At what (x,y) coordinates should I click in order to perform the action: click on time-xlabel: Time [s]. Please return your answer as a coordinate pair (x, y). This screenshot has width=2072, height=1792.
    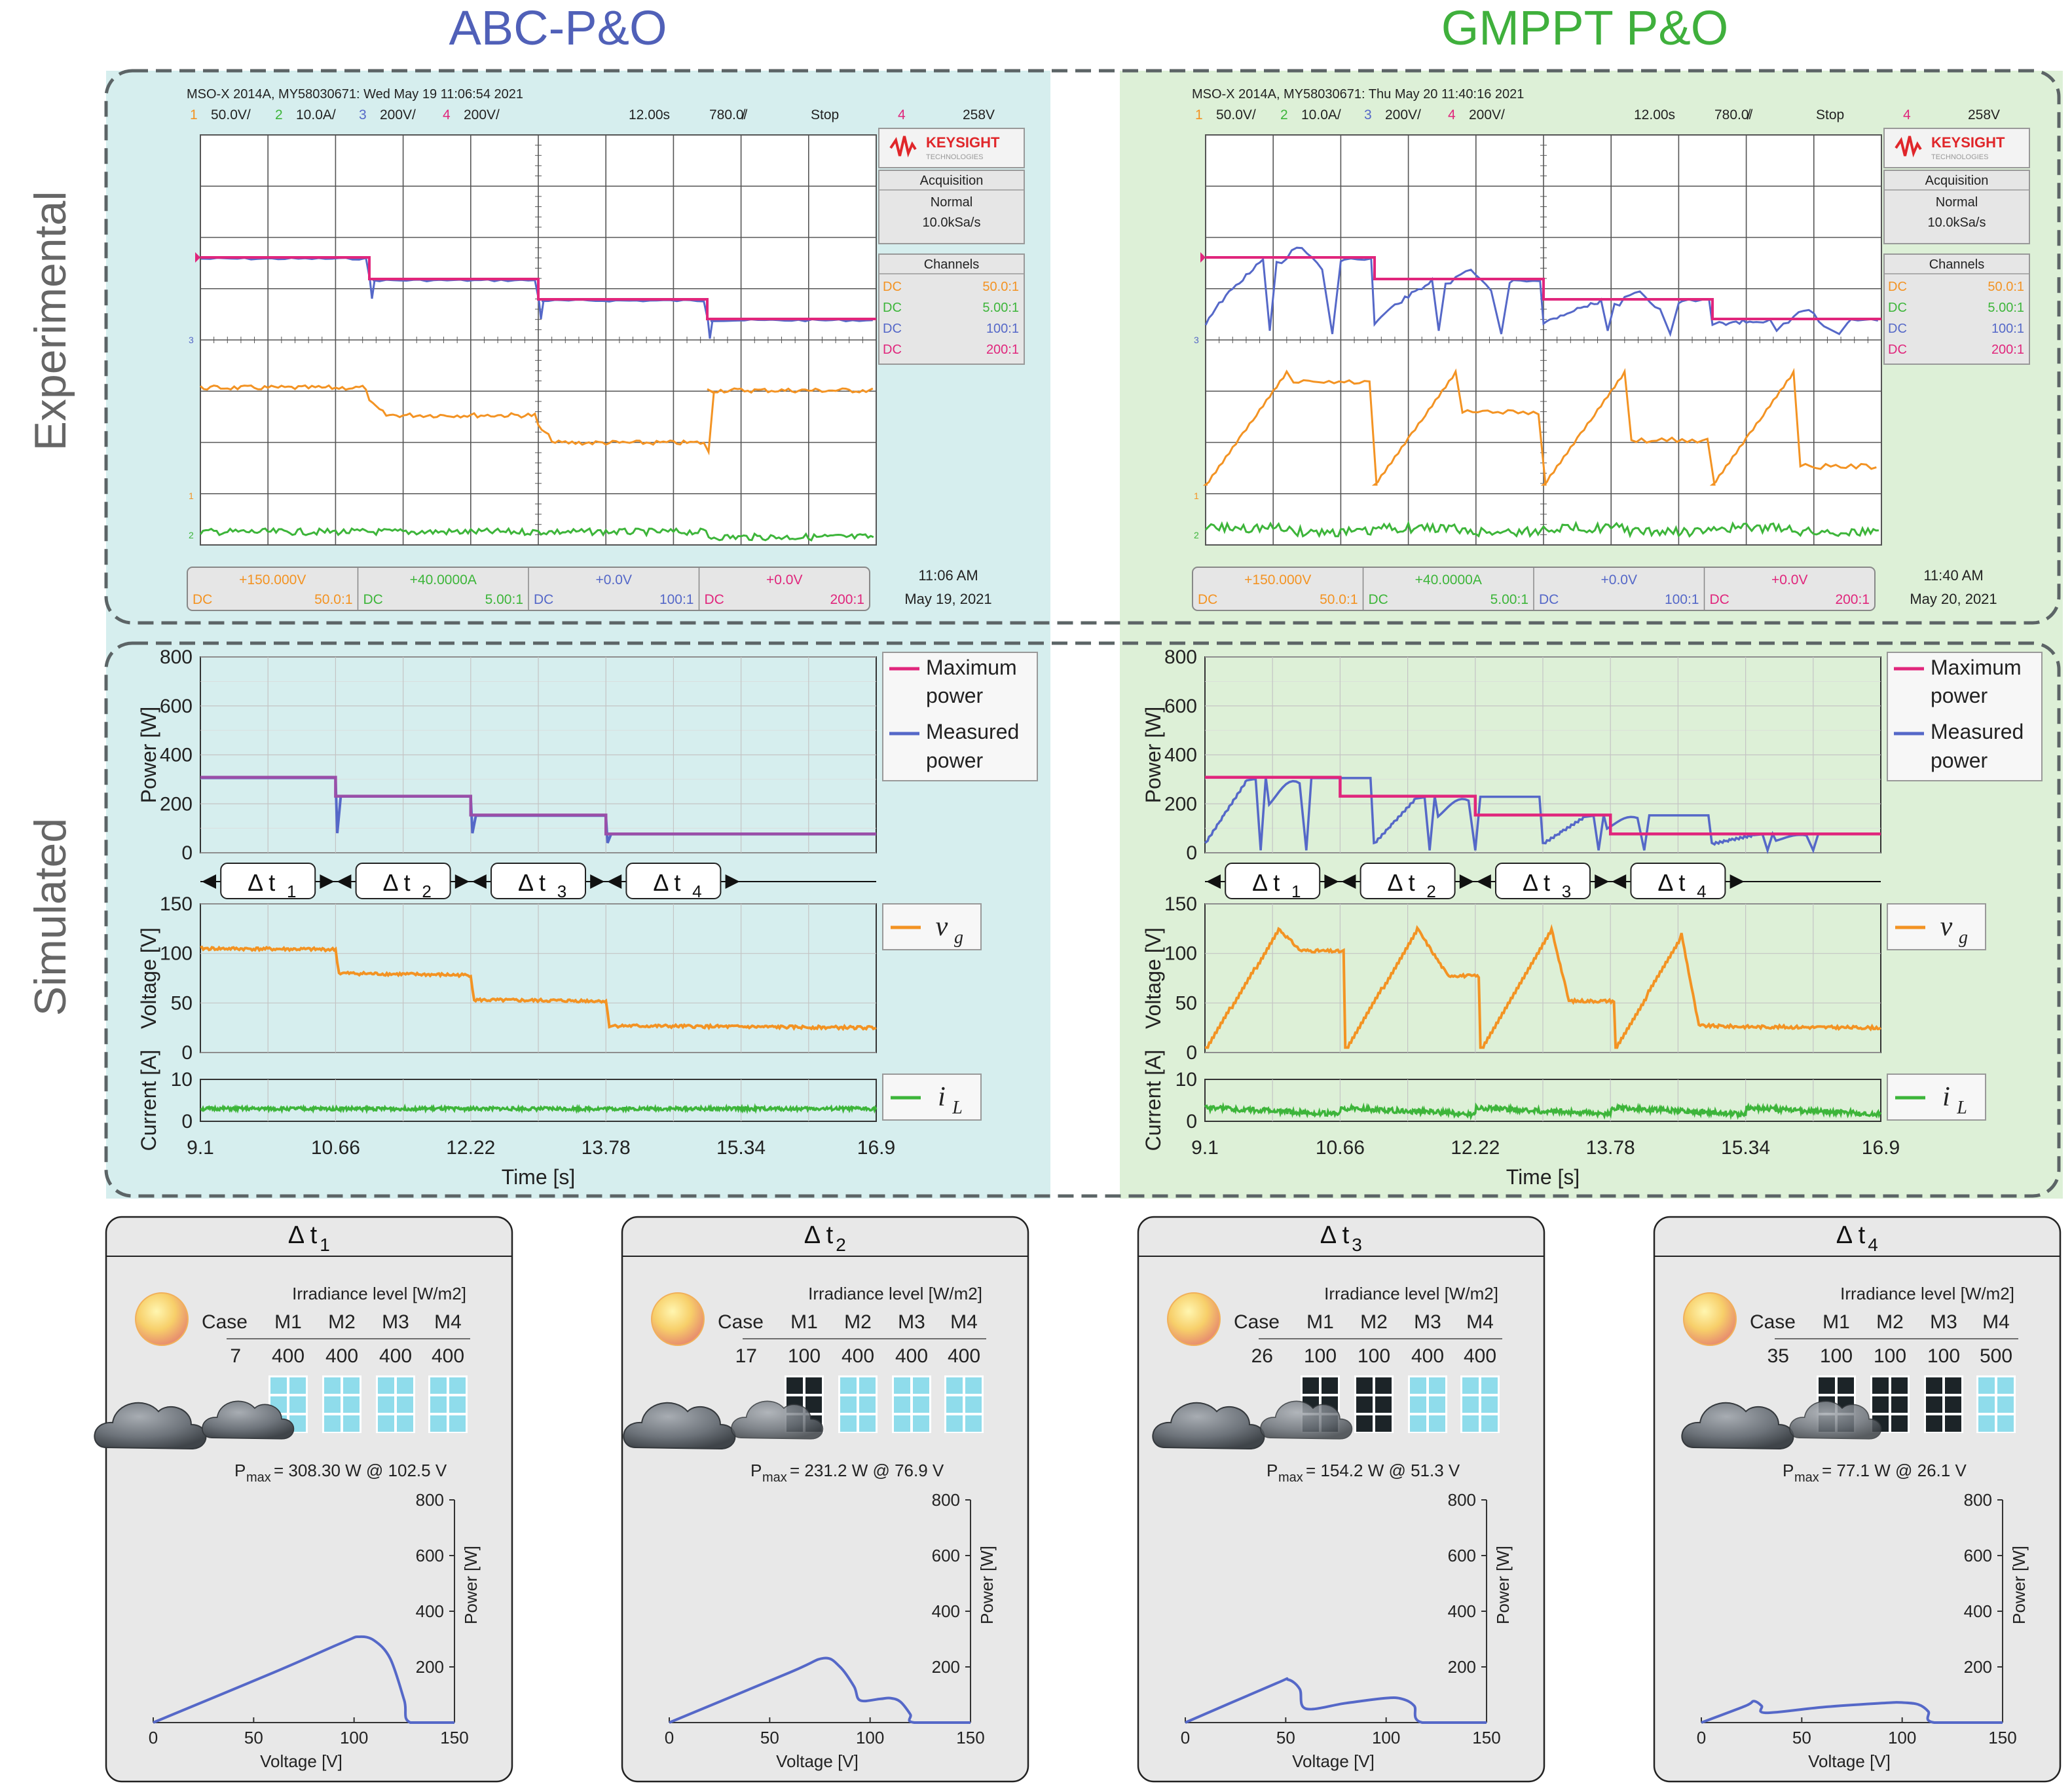
    Looking at the image, I should click on (539, 1177).